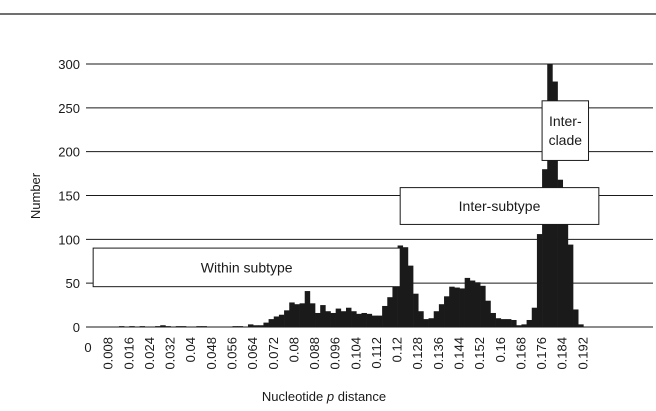 The image size is (656, 411). Describe the element at coordinates (273, 353) in the screenshot. I see `x-tick-label: 0.072` at that location.